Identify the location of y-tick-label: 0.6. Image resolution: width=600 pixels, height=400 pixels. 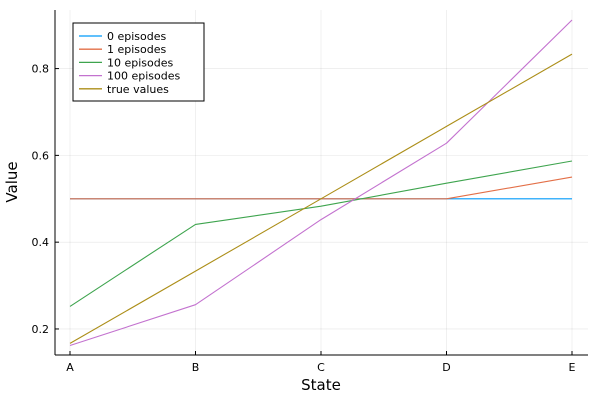
(41, 155).